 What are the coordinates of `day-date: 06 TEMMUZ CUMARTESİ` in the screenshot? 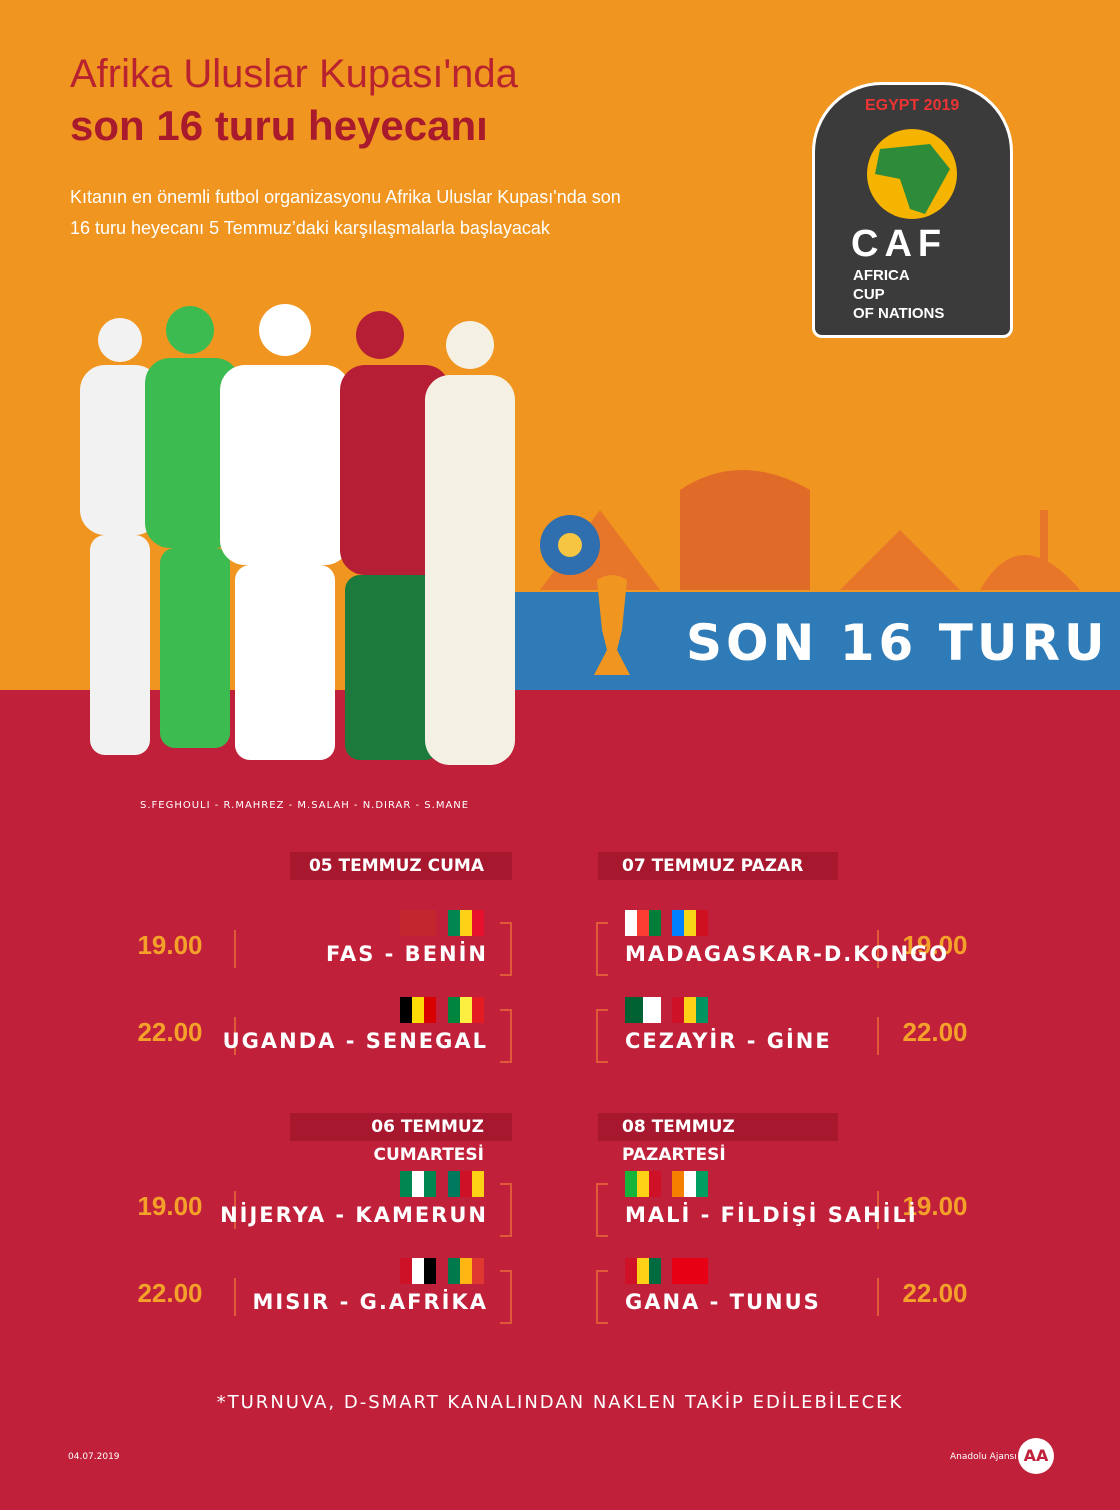 It's located at (401, 1139).